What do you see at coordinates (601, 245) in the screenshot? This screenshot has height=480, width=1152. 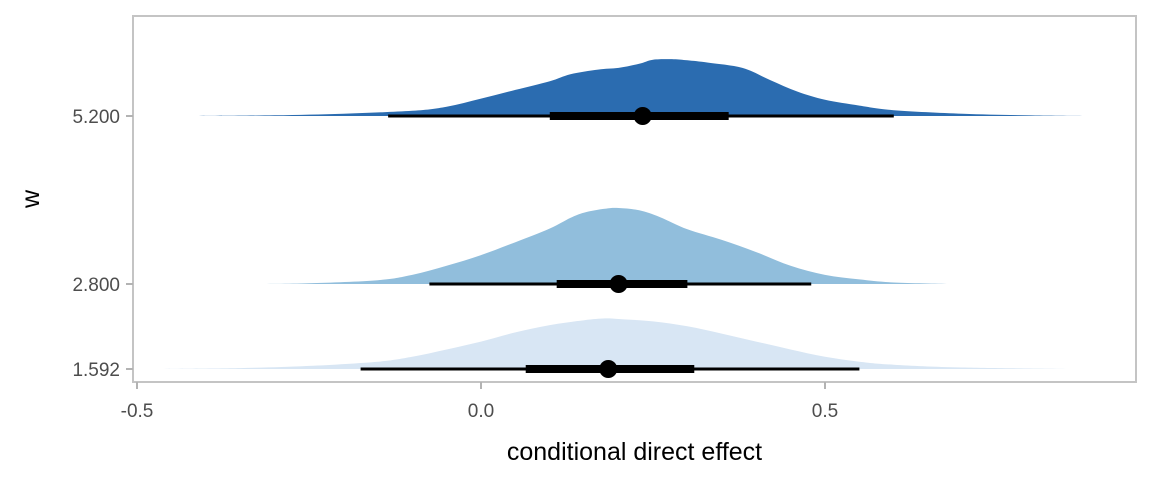 I see `density-w-2.800` at bounding box center [601, 245].